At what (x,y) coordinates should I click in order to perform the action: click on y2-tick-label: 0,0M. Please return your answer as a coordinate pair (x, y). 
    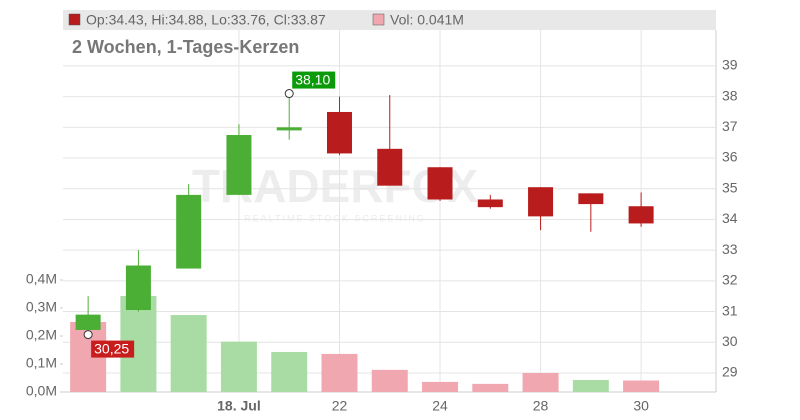
    Looking at the image, I should click on (41, 391).